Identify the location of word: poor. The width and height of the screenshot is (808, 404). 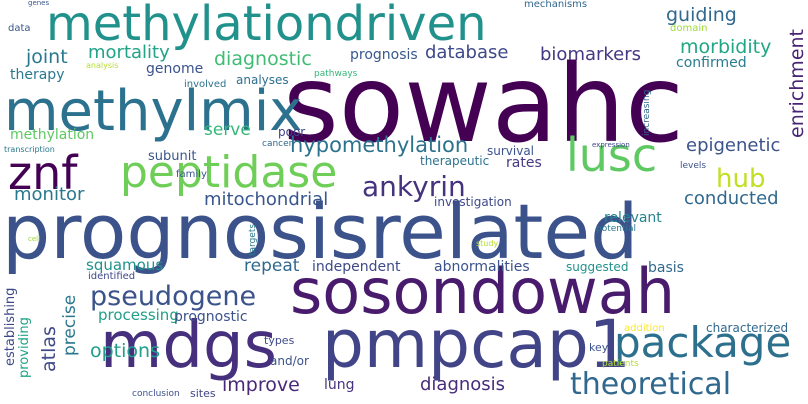
(292, 132).